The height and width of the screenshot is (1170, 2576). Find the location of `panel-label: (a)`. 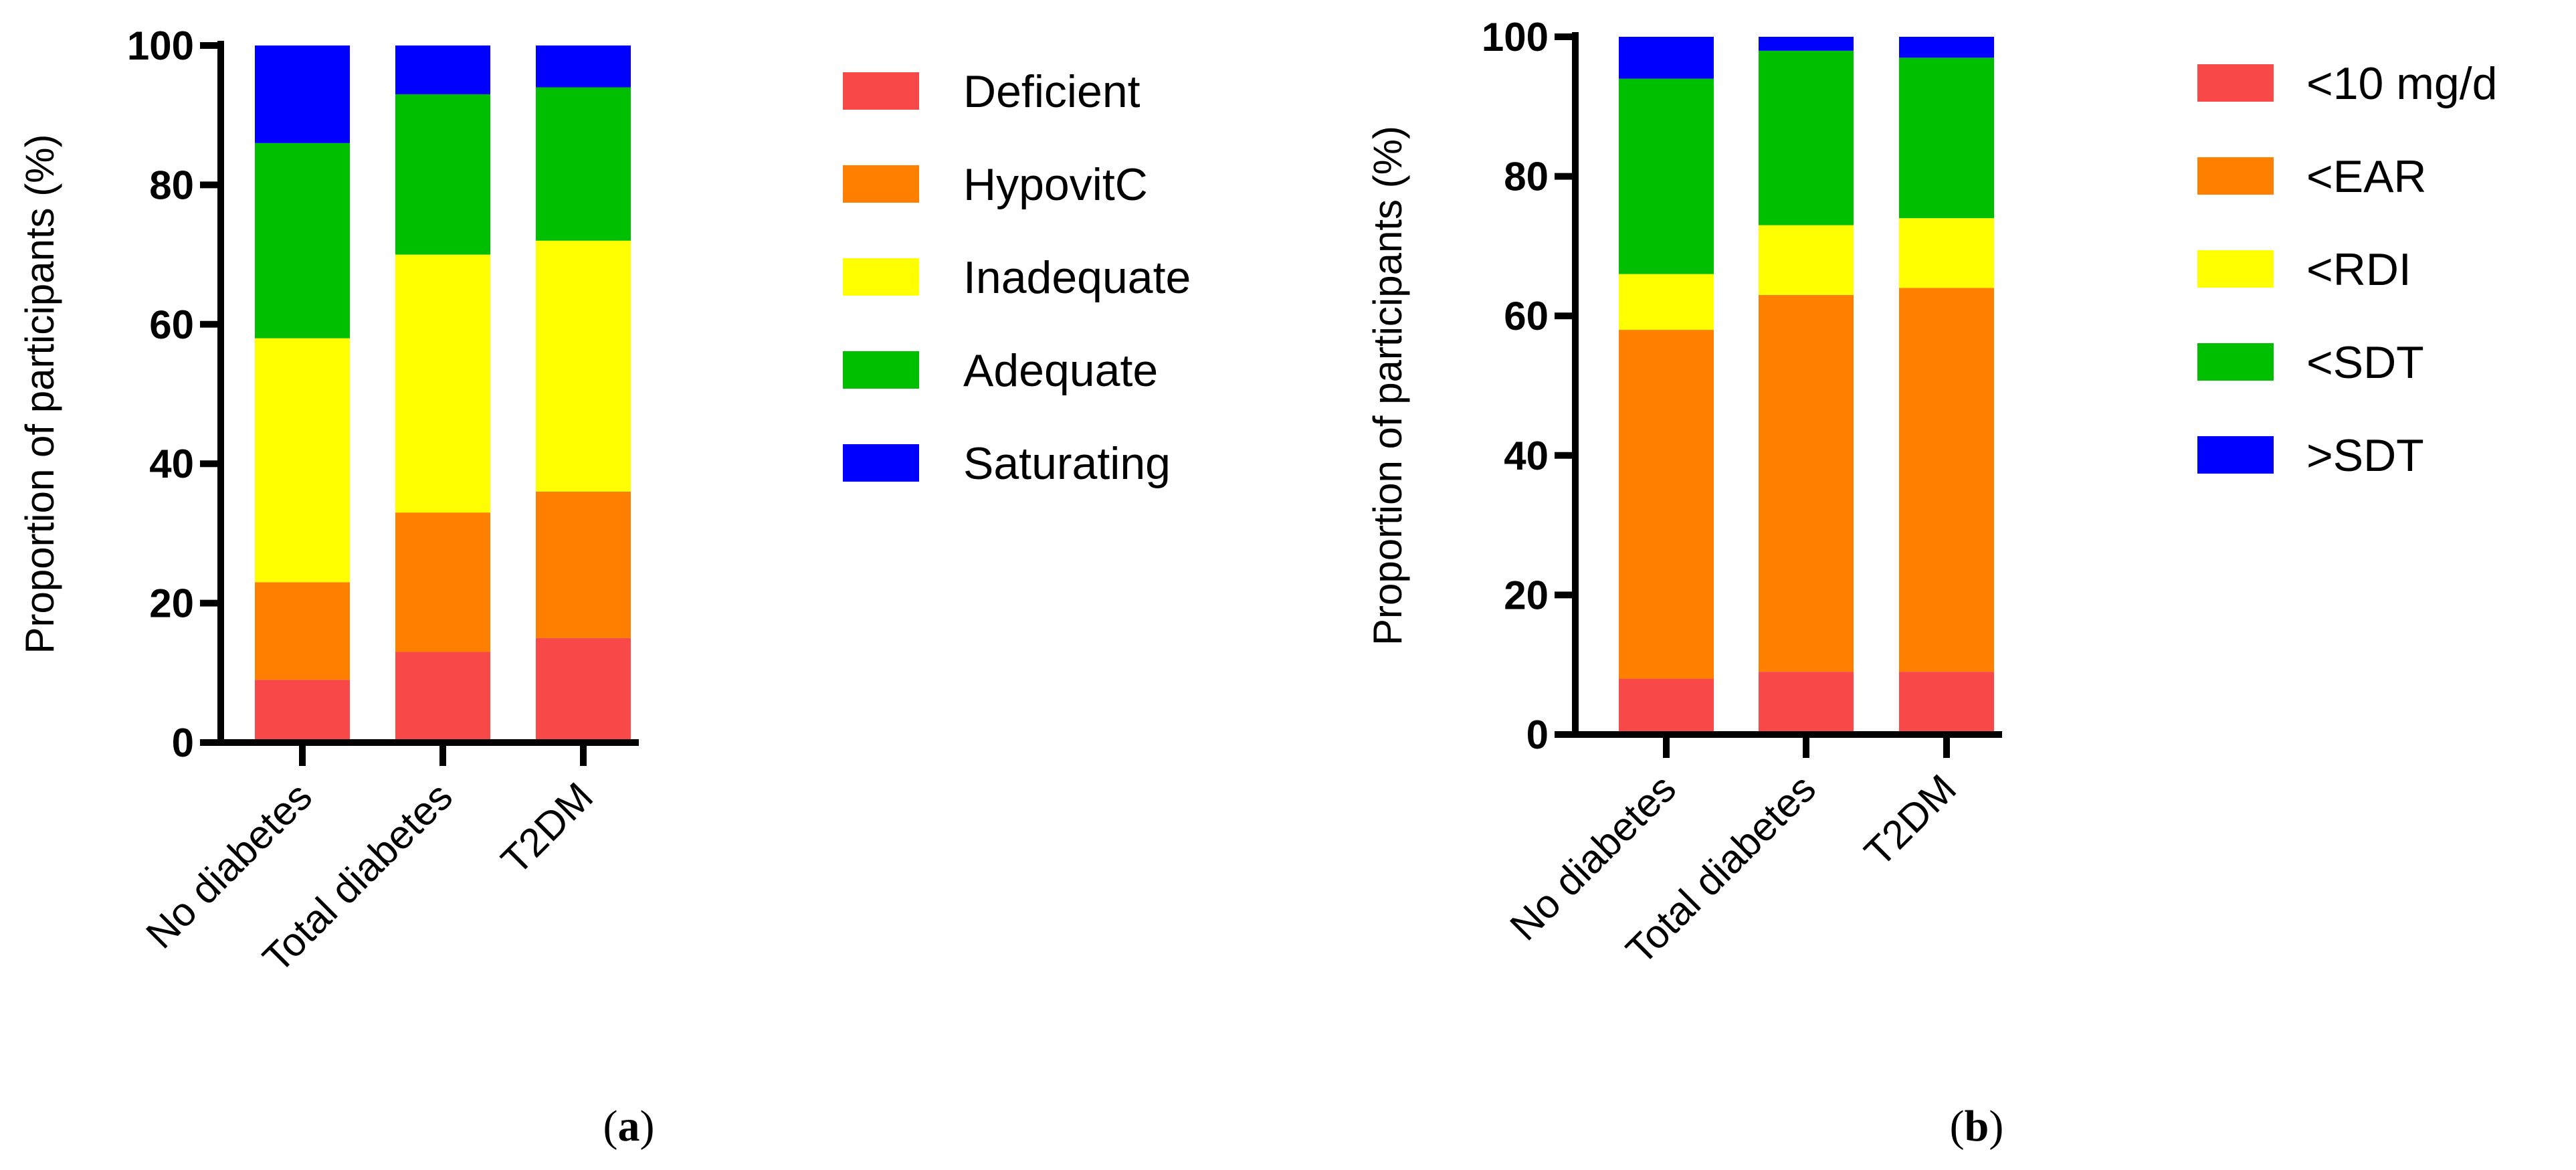

panel-label: (a) is located at coordinates (629, 1126).